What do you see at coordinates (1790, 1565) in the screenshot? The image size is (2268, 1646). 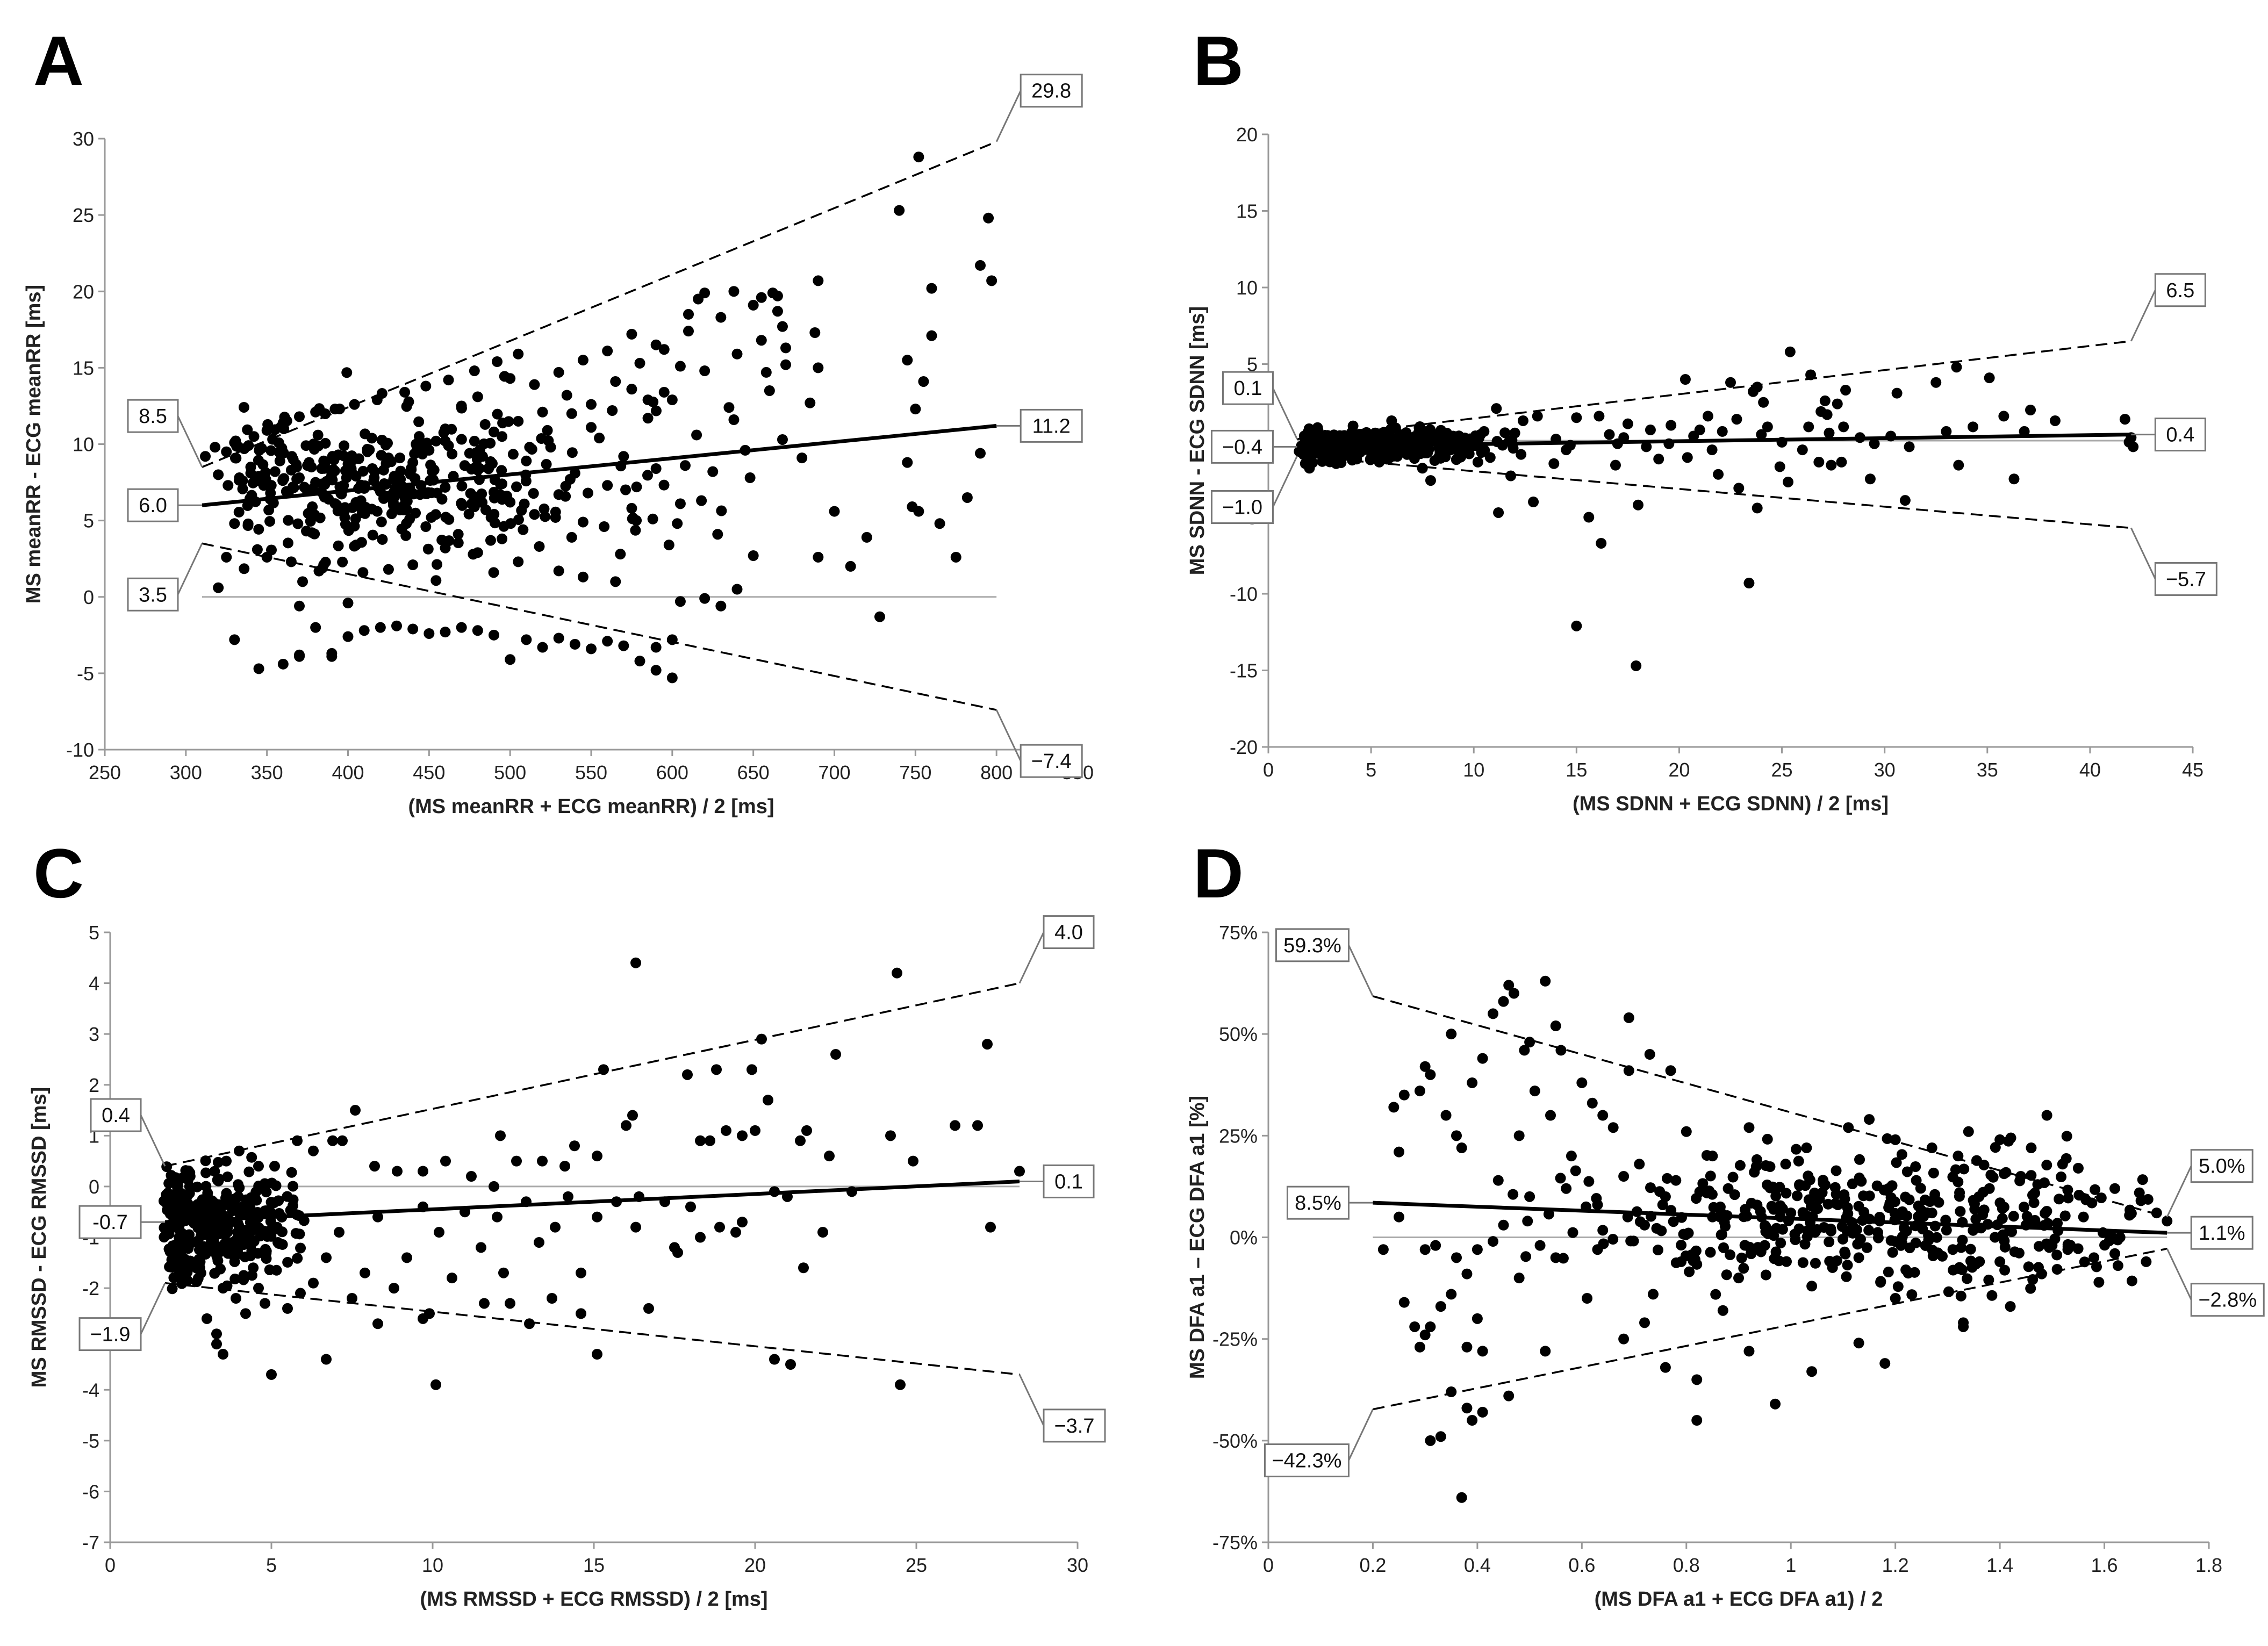 I see `x-tick-label: 1` at bounding box center [1790, 1565].